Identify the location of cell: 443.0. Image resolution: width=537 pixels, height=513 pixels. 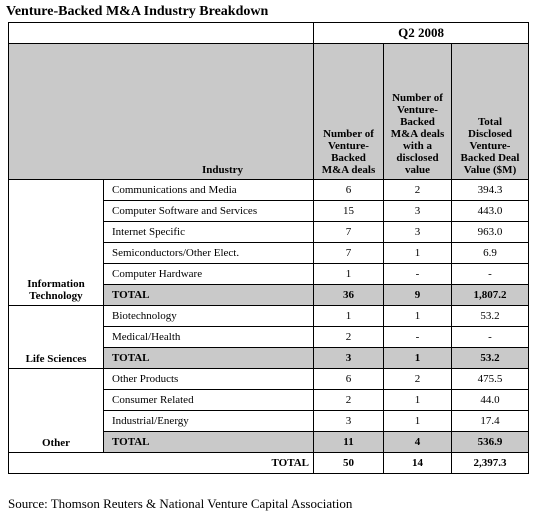
(490, 211).